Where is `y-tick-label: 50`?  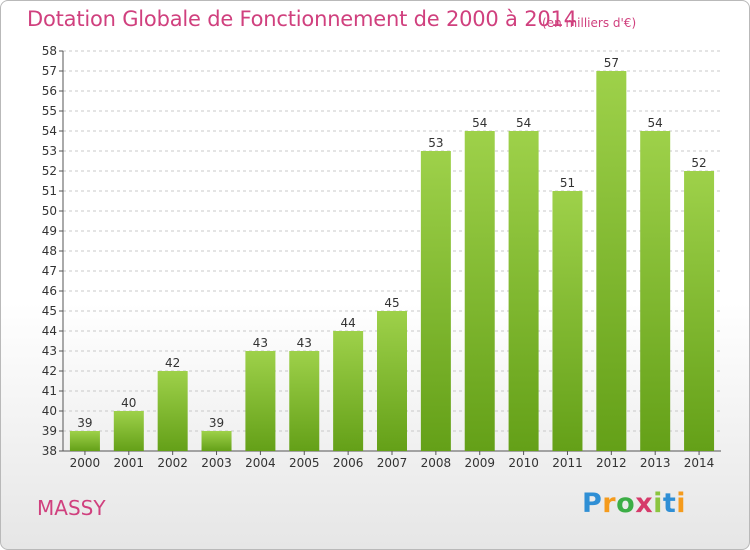 y-tick-label: 50 is located at coordinates (49, 211).